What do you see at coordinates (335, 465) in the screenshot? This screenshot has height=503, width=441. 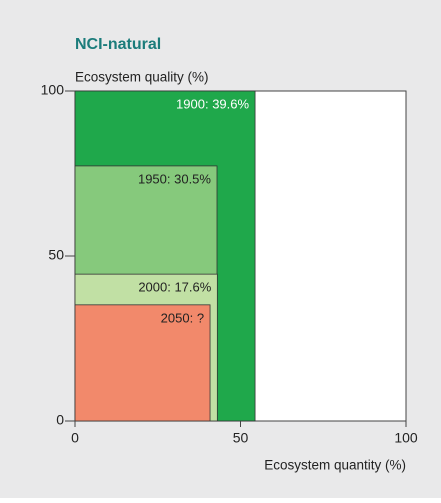 I see `x-axis-label: Ecosystem quantity (%)` at bounding box center [335, 465].